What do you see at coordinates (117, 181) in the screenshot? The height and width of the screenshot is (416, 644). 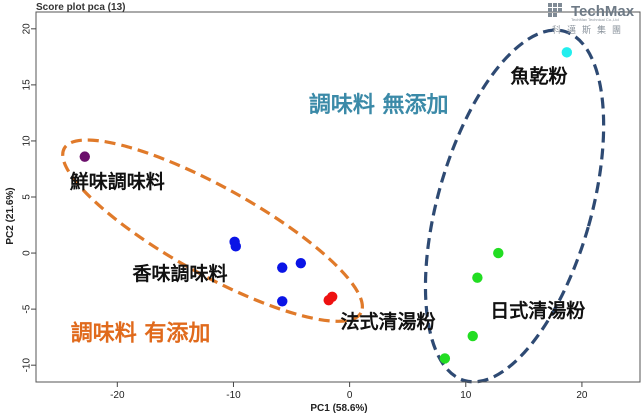 I see `series-annotation: 鮮味調味料` at bounding box center [117, 181].